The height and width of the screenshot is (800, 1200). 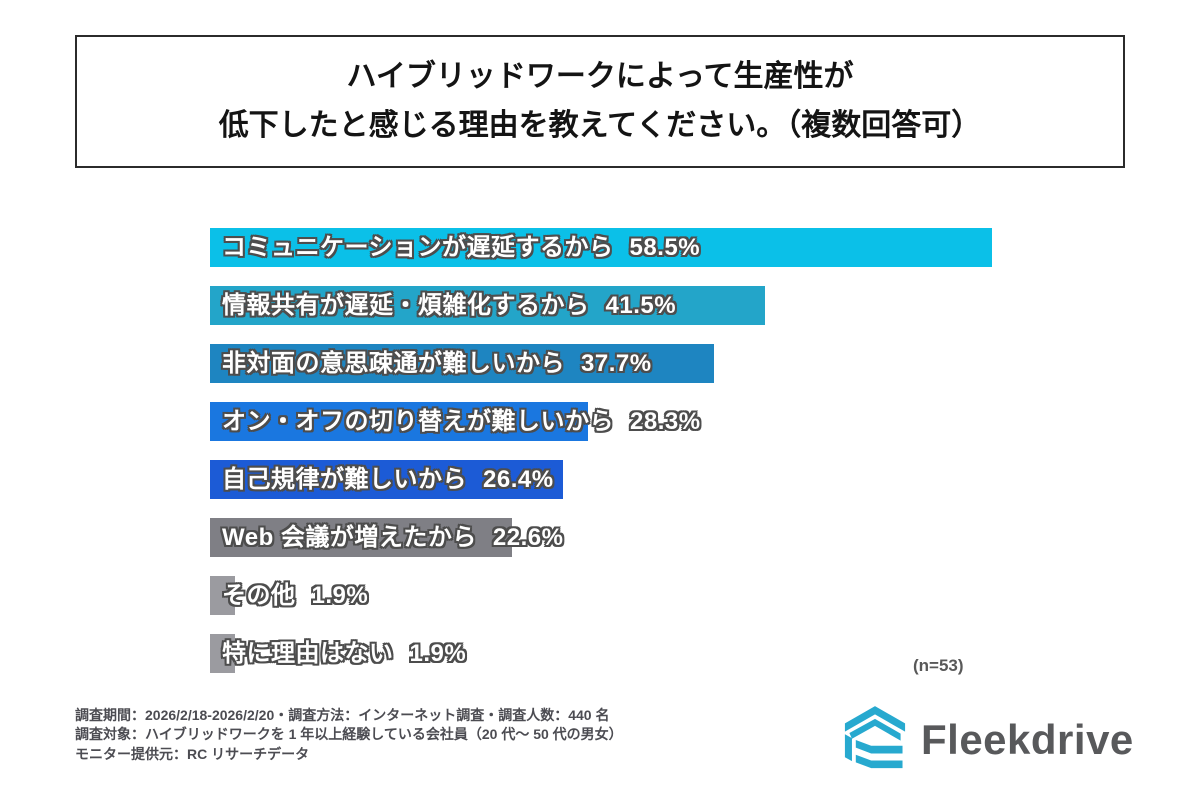 I want to click on bar-row: 自己規律が難しいから 26.4%, so click(x=660, y=479).